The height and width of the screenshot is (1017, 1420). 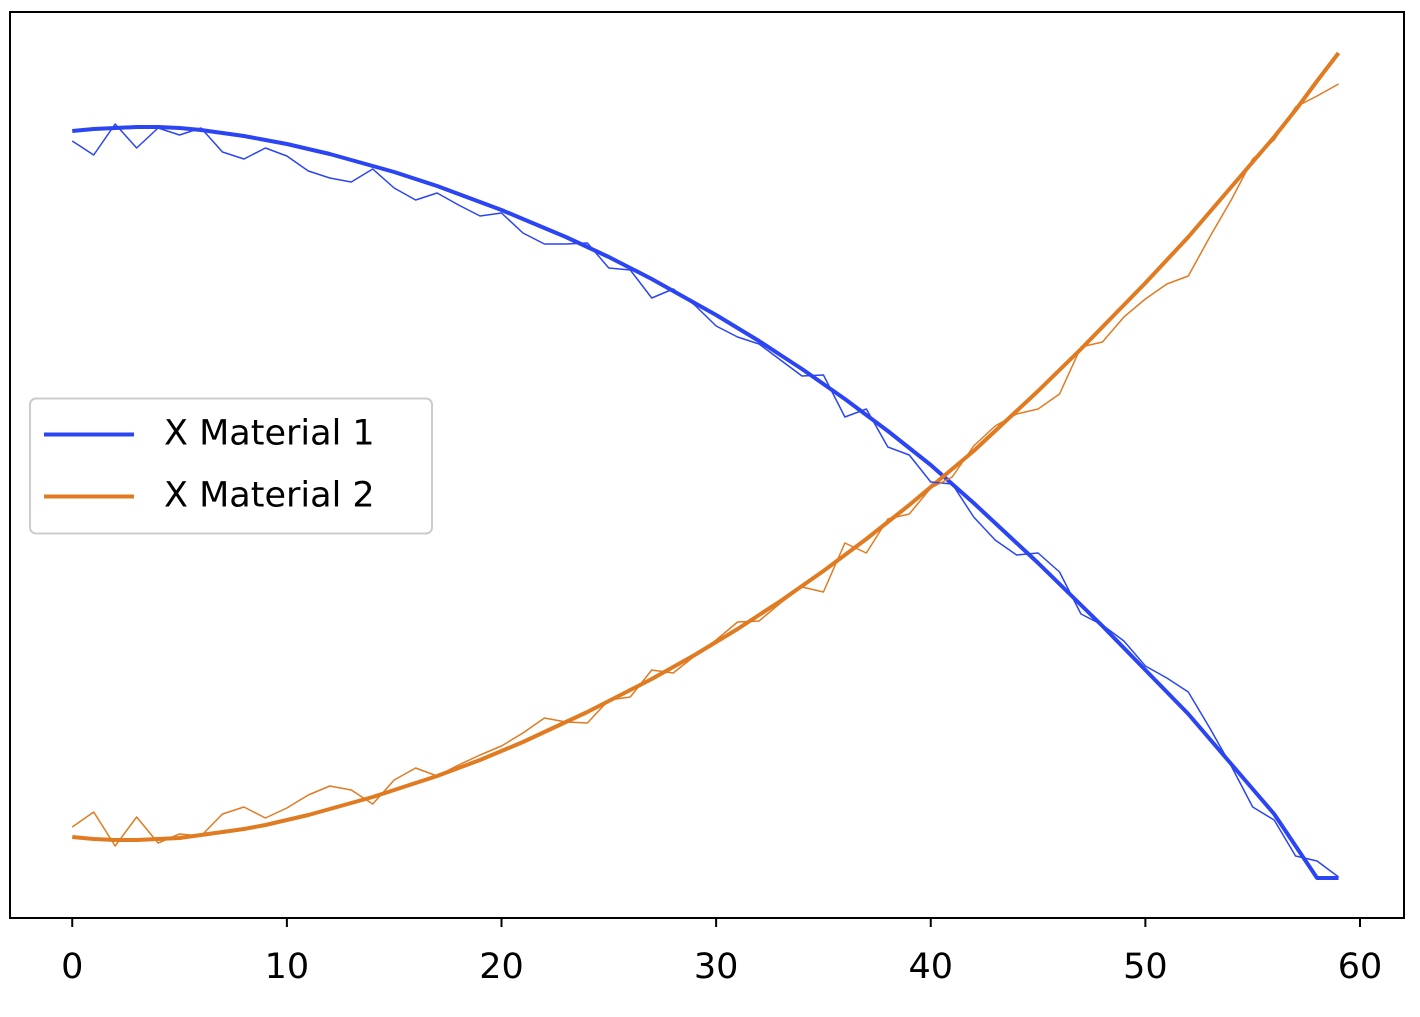 I want to click on legend-box, so click(x=231, y=466).